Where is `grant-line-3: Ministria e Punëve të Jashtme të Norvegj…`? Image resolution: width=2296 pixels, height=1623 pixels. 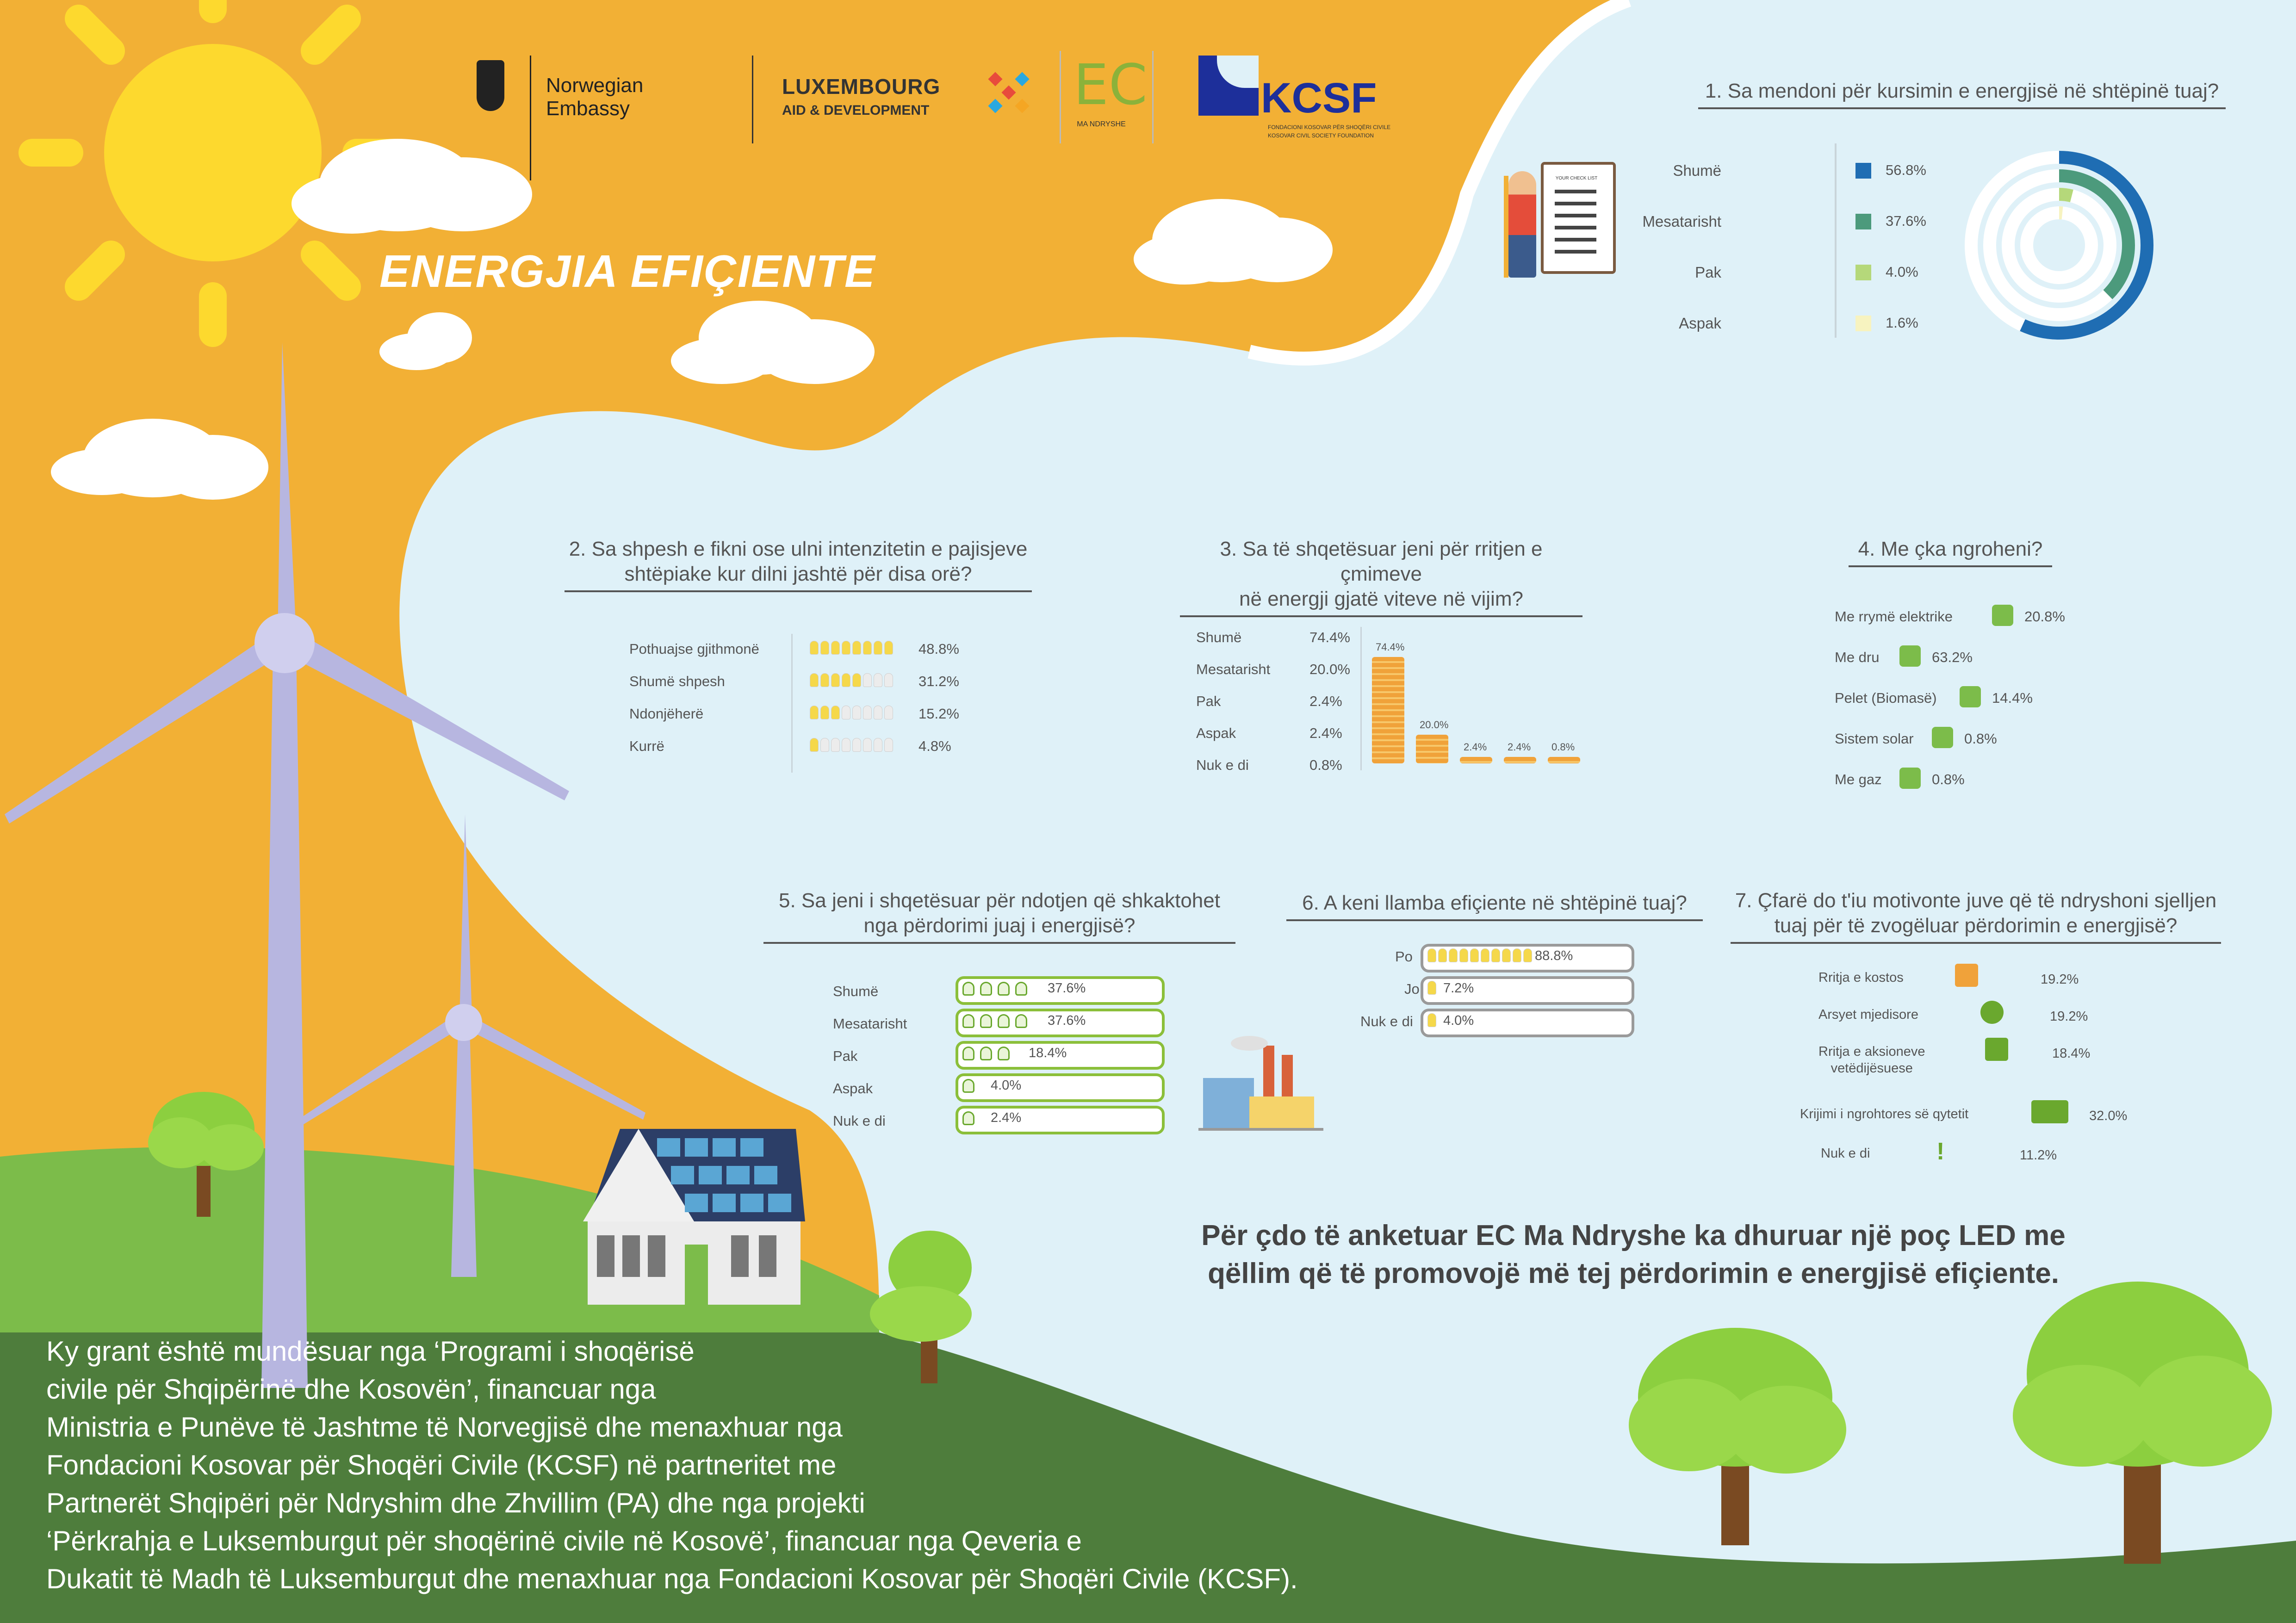
grant-line-3: Ministria e Punëve të Jashtme të Norvegj… is located at coordinates (445, 1427).